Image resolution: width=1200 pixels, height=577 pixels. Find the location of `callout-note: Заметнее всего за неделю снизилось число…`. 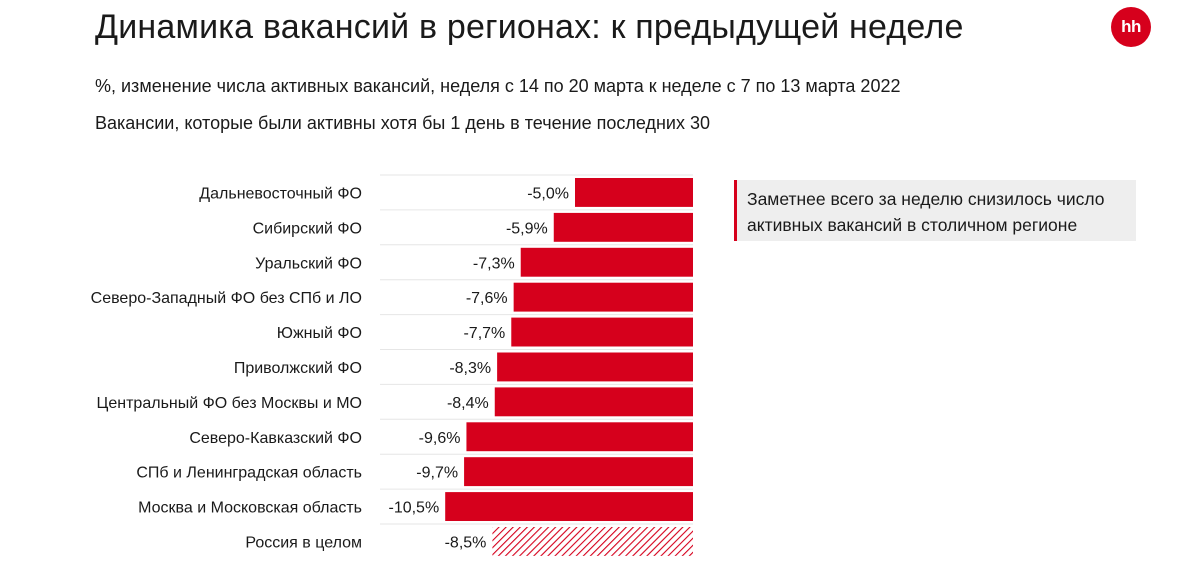

callout-note: Заметнее всего за неделю снизилось число… is located at coordinates (935, 210).